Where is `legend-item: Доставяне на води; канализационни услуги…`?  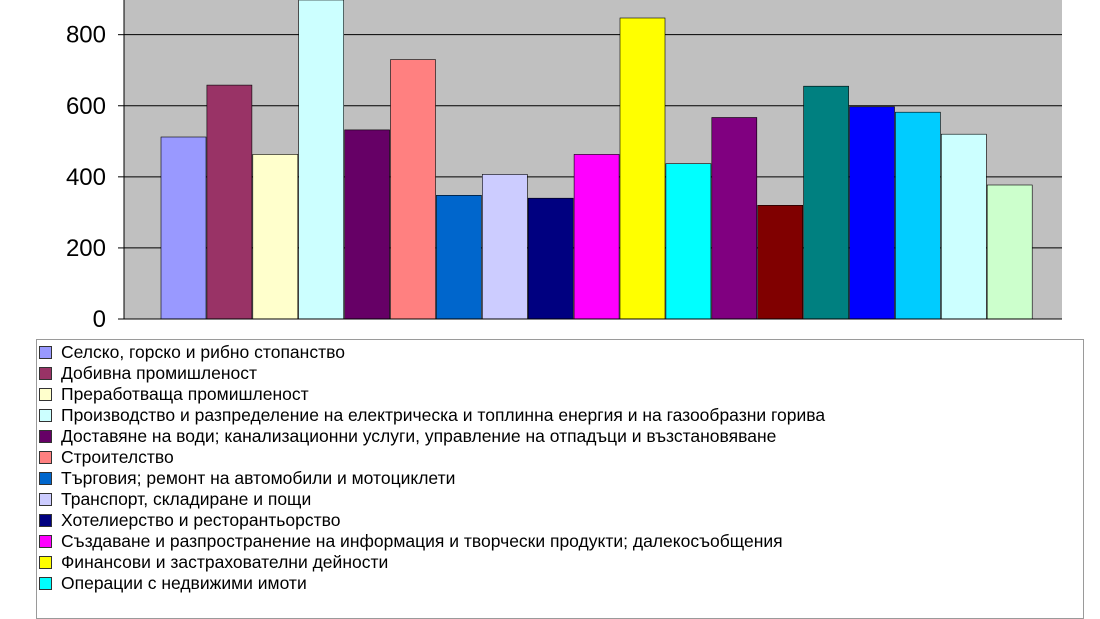
legend-item: Доставяне на води; канализационни услуги… is located at coordinates (560, 436).